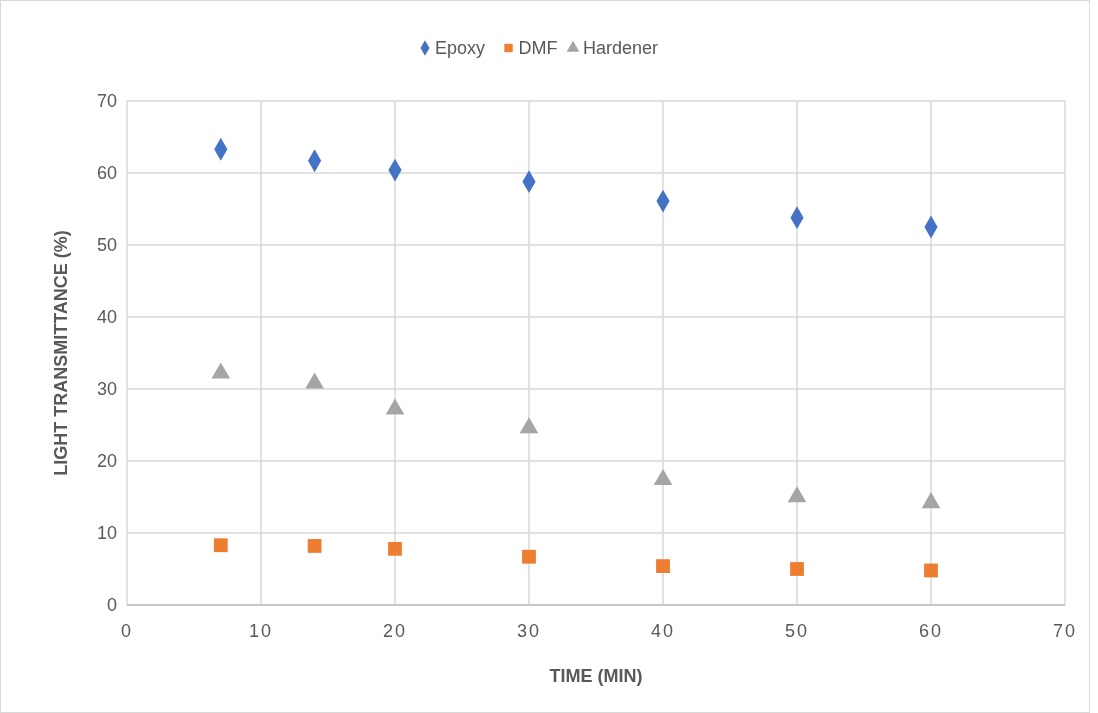 This screenshot has height=713, width=1098. What do you see at coordinates (106, 461) in the screenshot?
I see `y-tick-label: 20` at bounding box center [106, 461].